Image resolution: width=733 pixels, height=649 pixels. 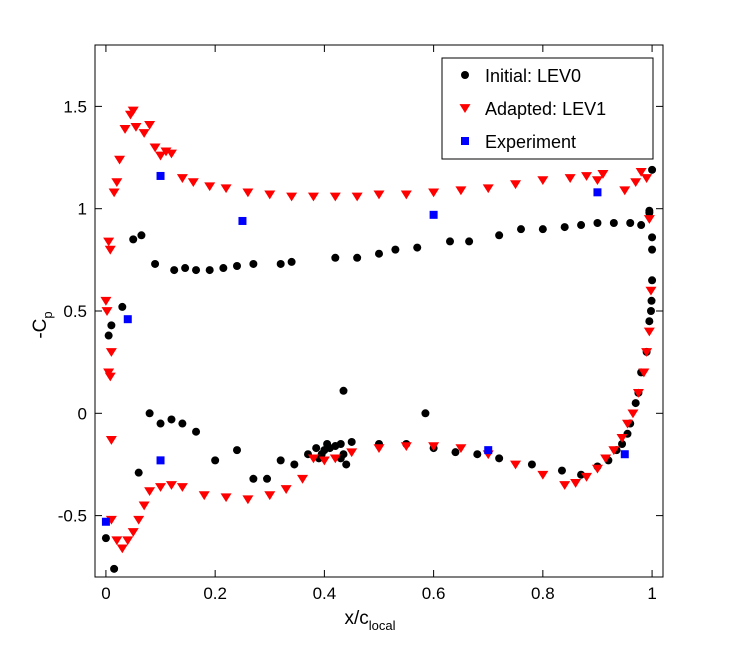 I want to click on legend-marker, so click(x=465, y=108).